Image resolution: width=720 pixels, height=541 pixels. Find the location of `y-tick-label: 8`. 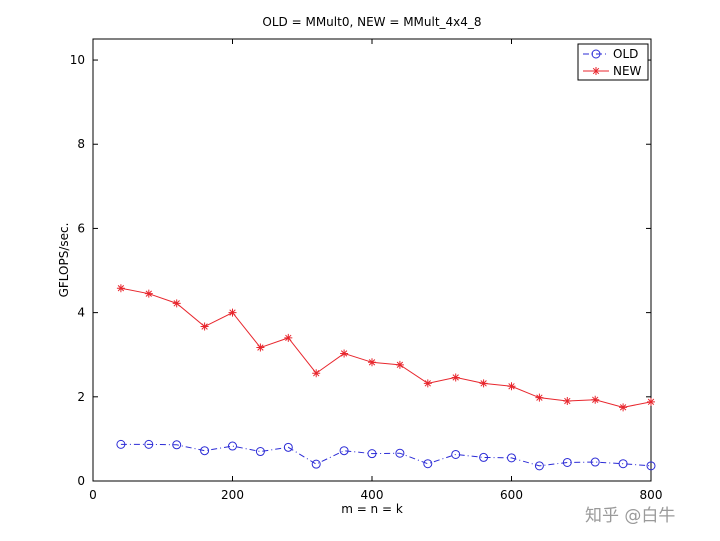

y-tick-label: 8 is located at coordinates (81, 144).